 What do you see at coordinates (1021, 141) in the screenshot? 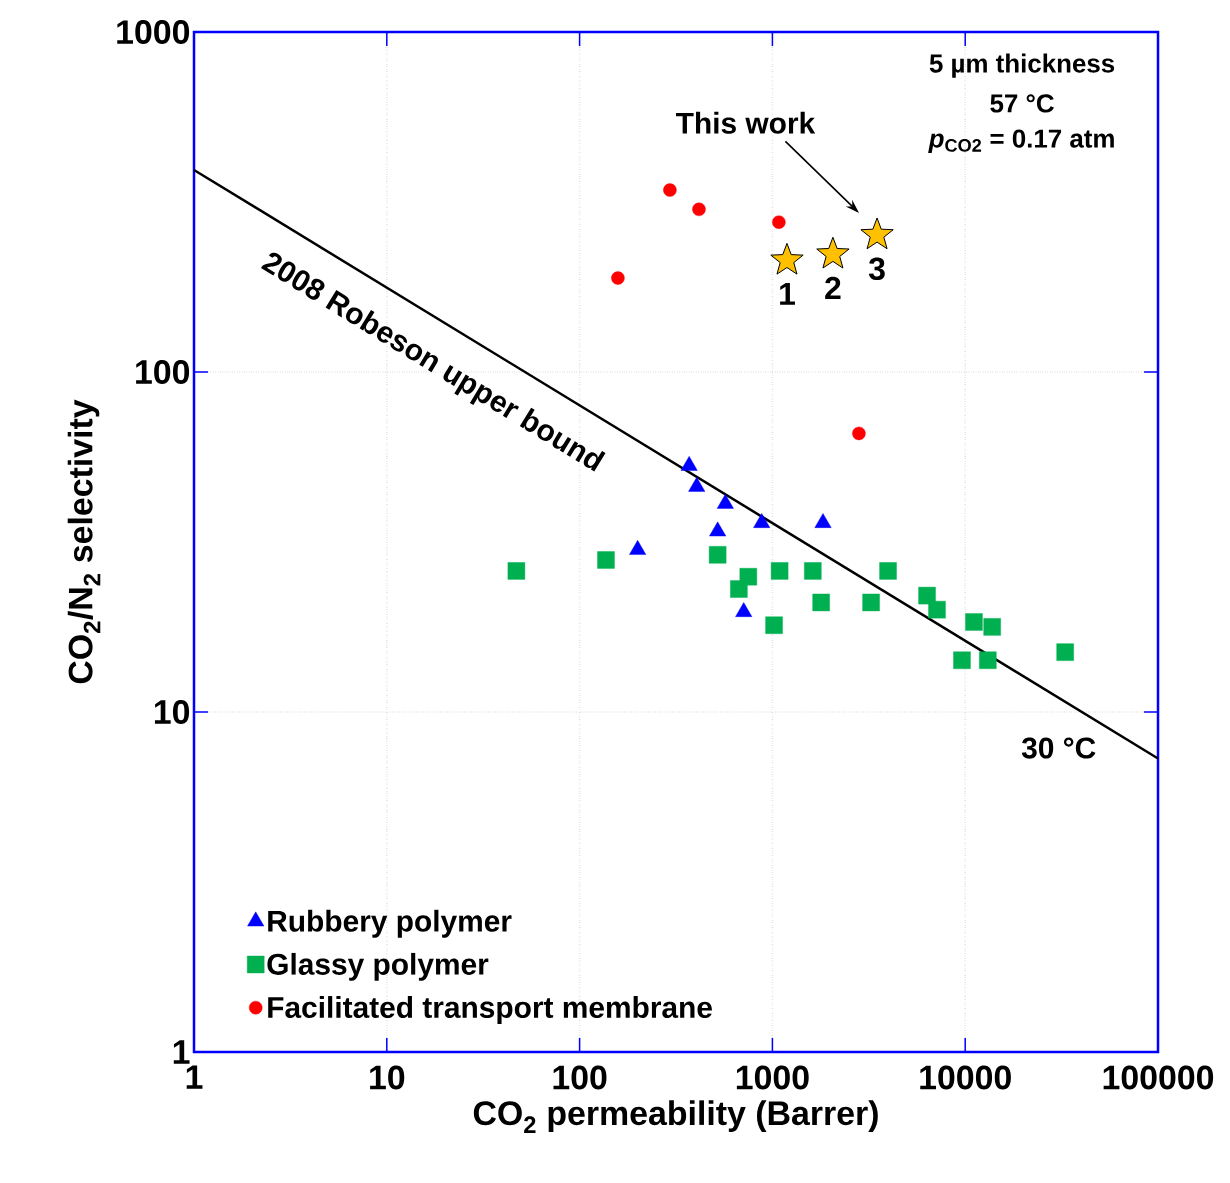
I see `annotation: p$_{CO2}$ = 0.17 atm` at bounding box center [1021, 141].